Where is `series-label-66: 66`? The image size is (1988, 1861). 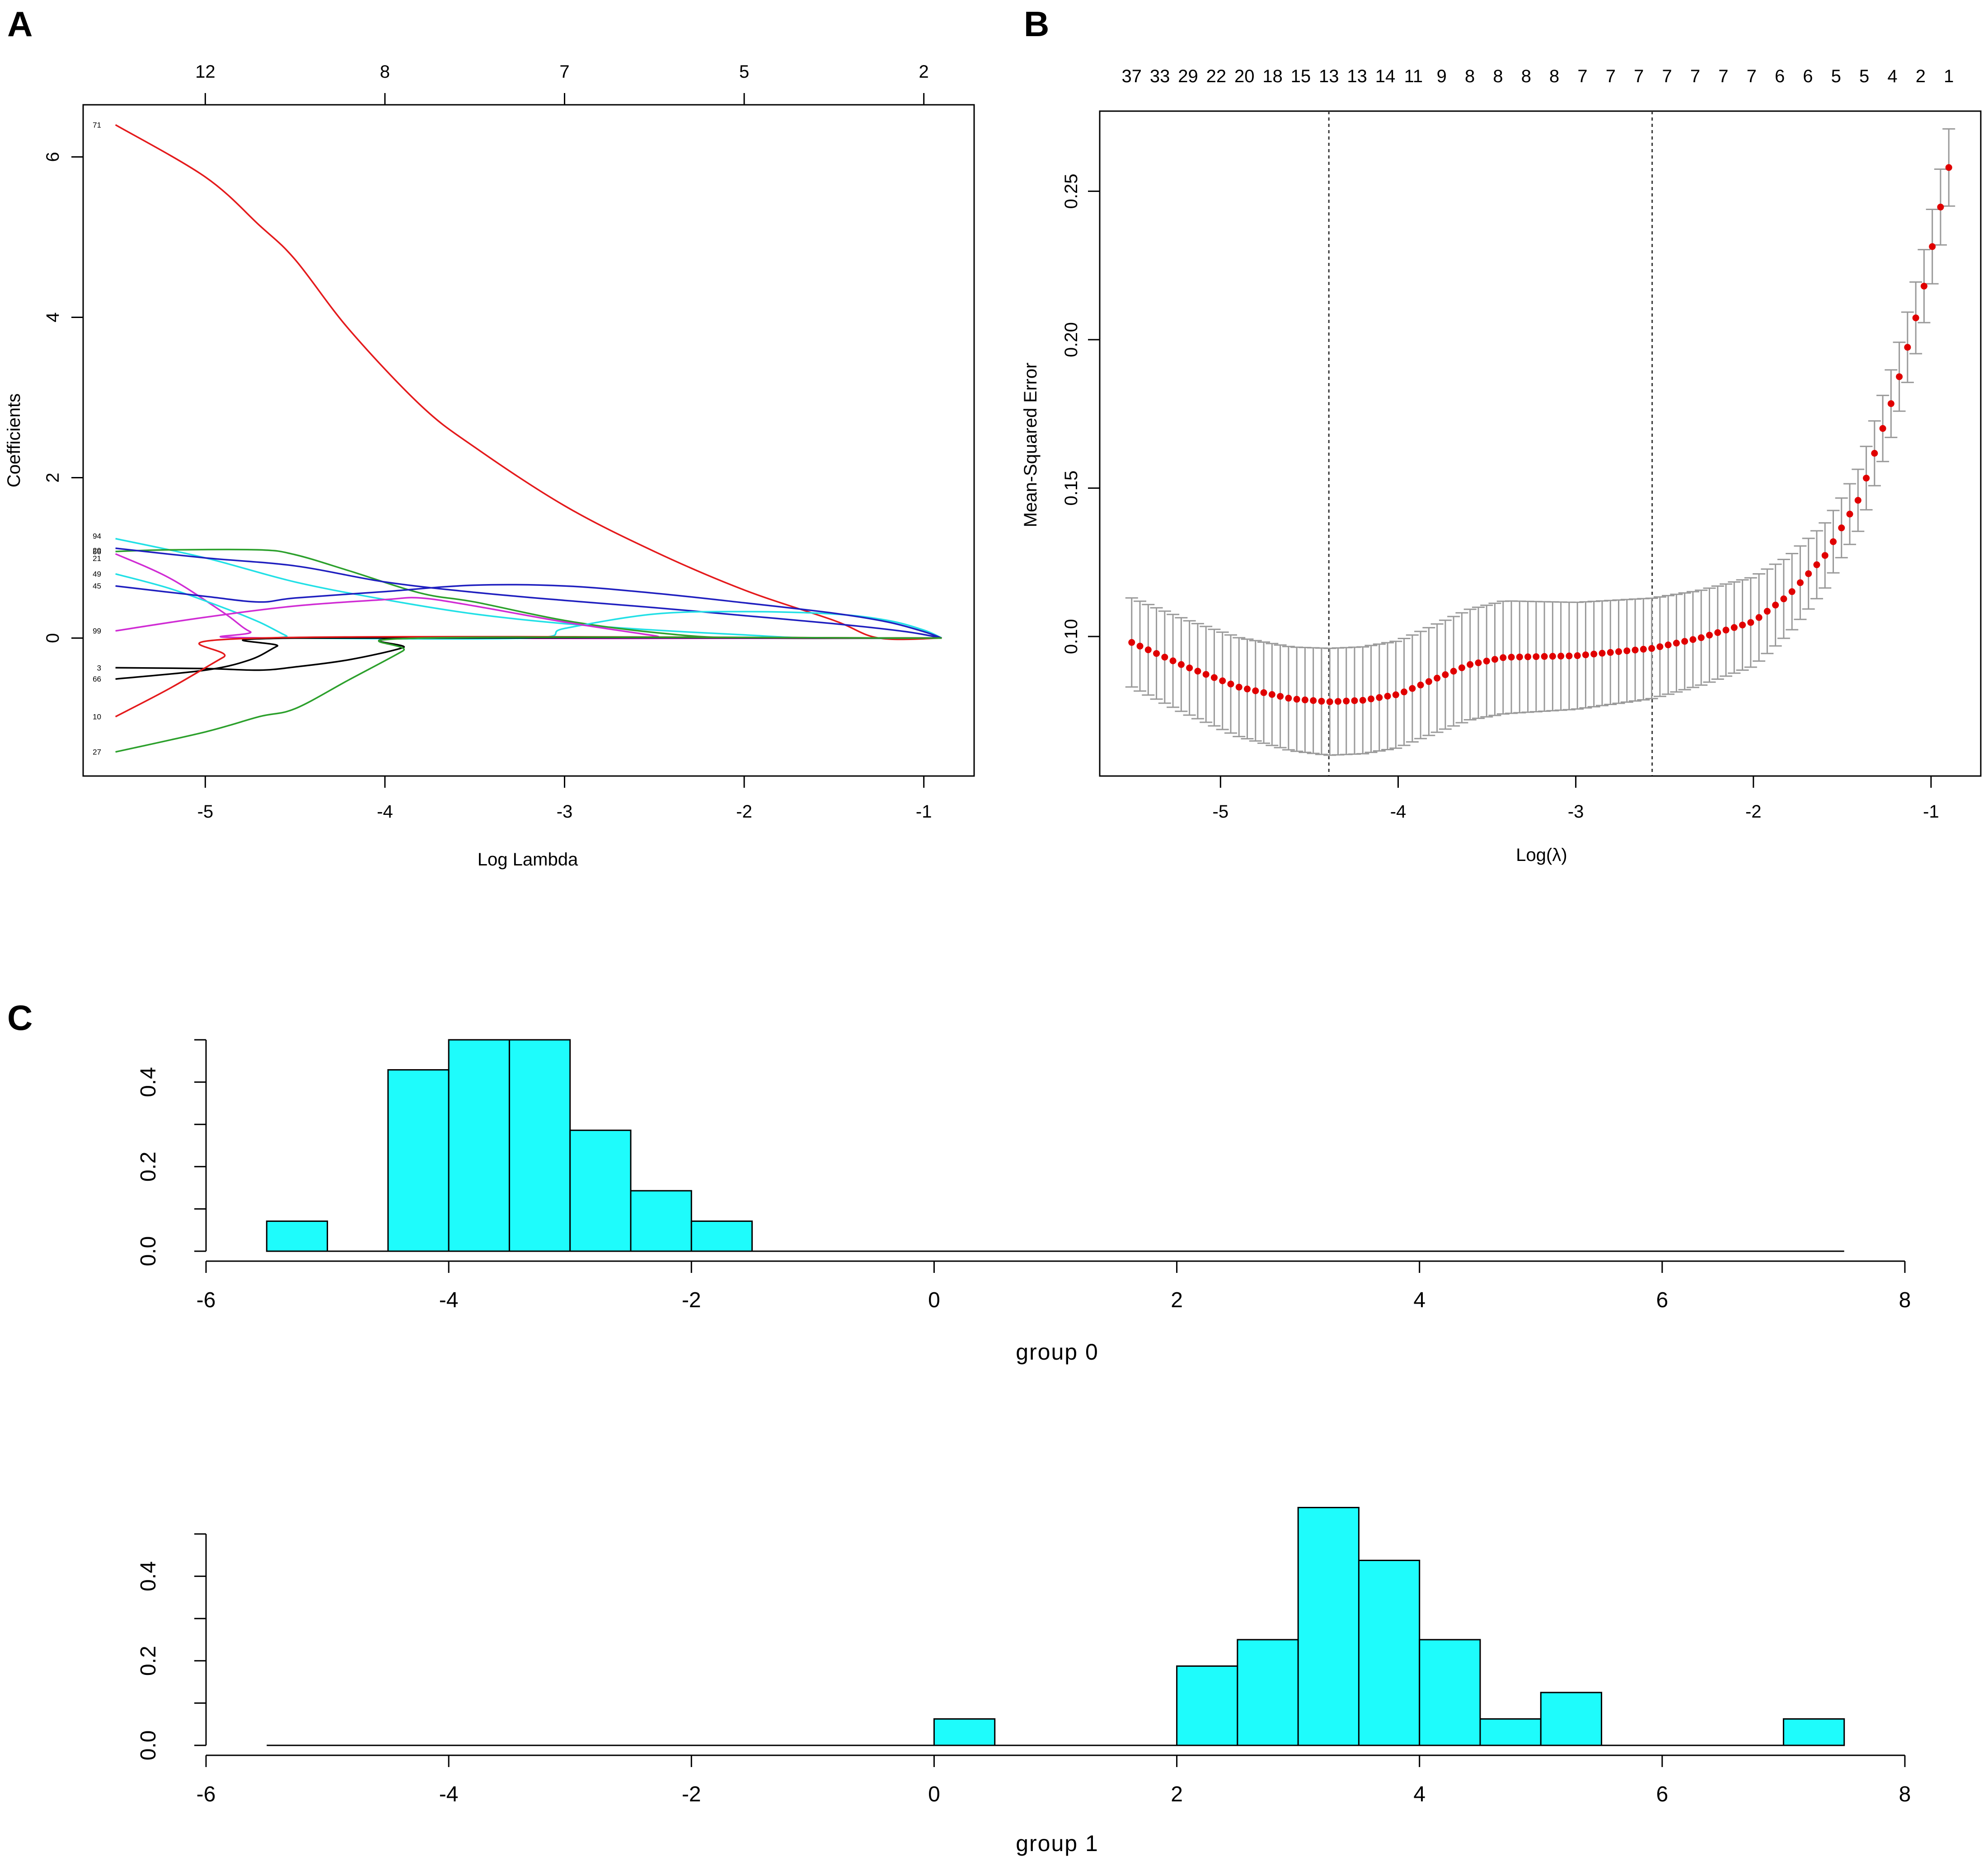
series-label-66: 66 is located at coordinates (97, 679).